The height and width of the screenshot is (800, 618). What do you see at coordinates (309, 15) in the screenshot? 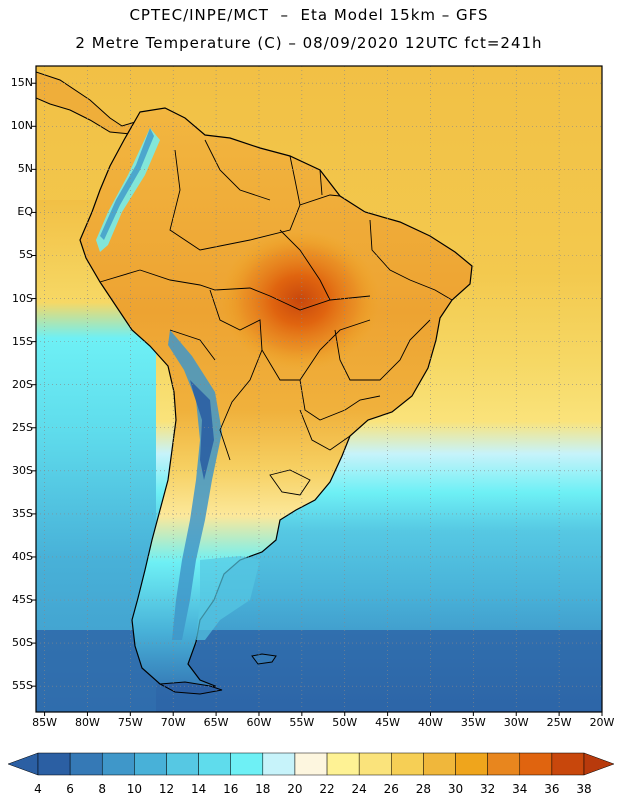
I see `map-title-line1: CPTEC/INPE/MCT – Eta Model 15km – GFS` at bounding box center [309, 15].